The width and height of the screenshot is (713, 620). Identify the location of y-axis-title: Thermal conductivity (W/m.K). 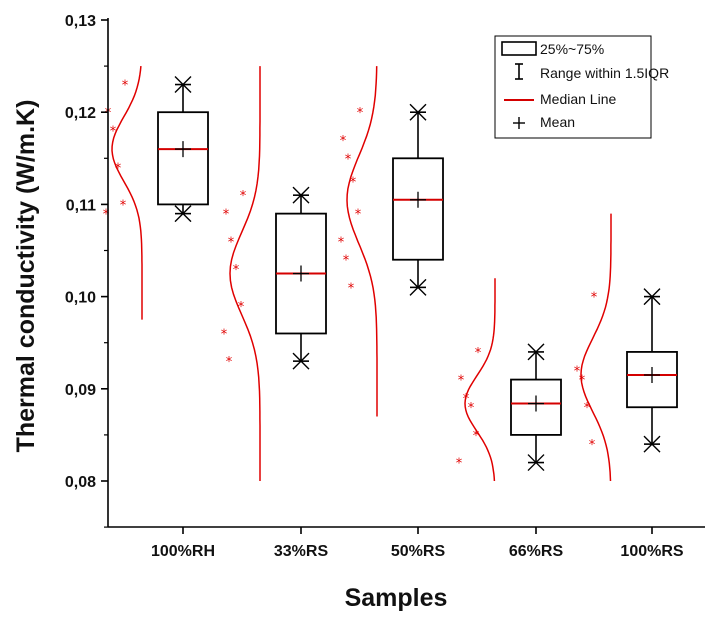
(26, 276).